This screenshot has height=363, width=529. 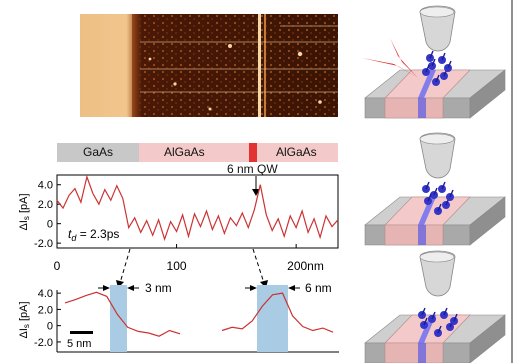 I want to click on layer-label-algaas-left: AlGaAs, so click(x=184, y=152).